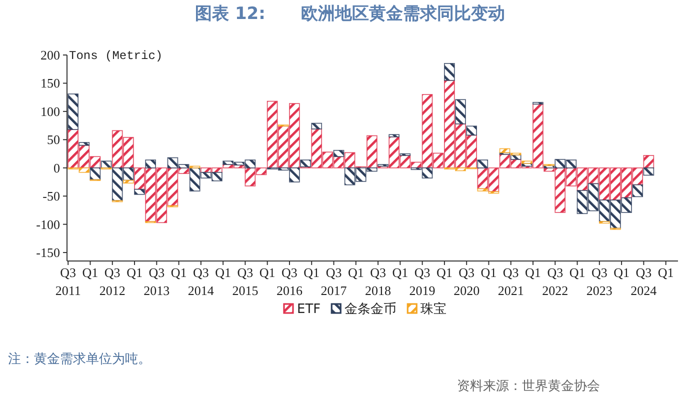 The height and width of the screenshot is (403, 700). I want to click on x-tick-label: Q3 2019, so click(422, 281).